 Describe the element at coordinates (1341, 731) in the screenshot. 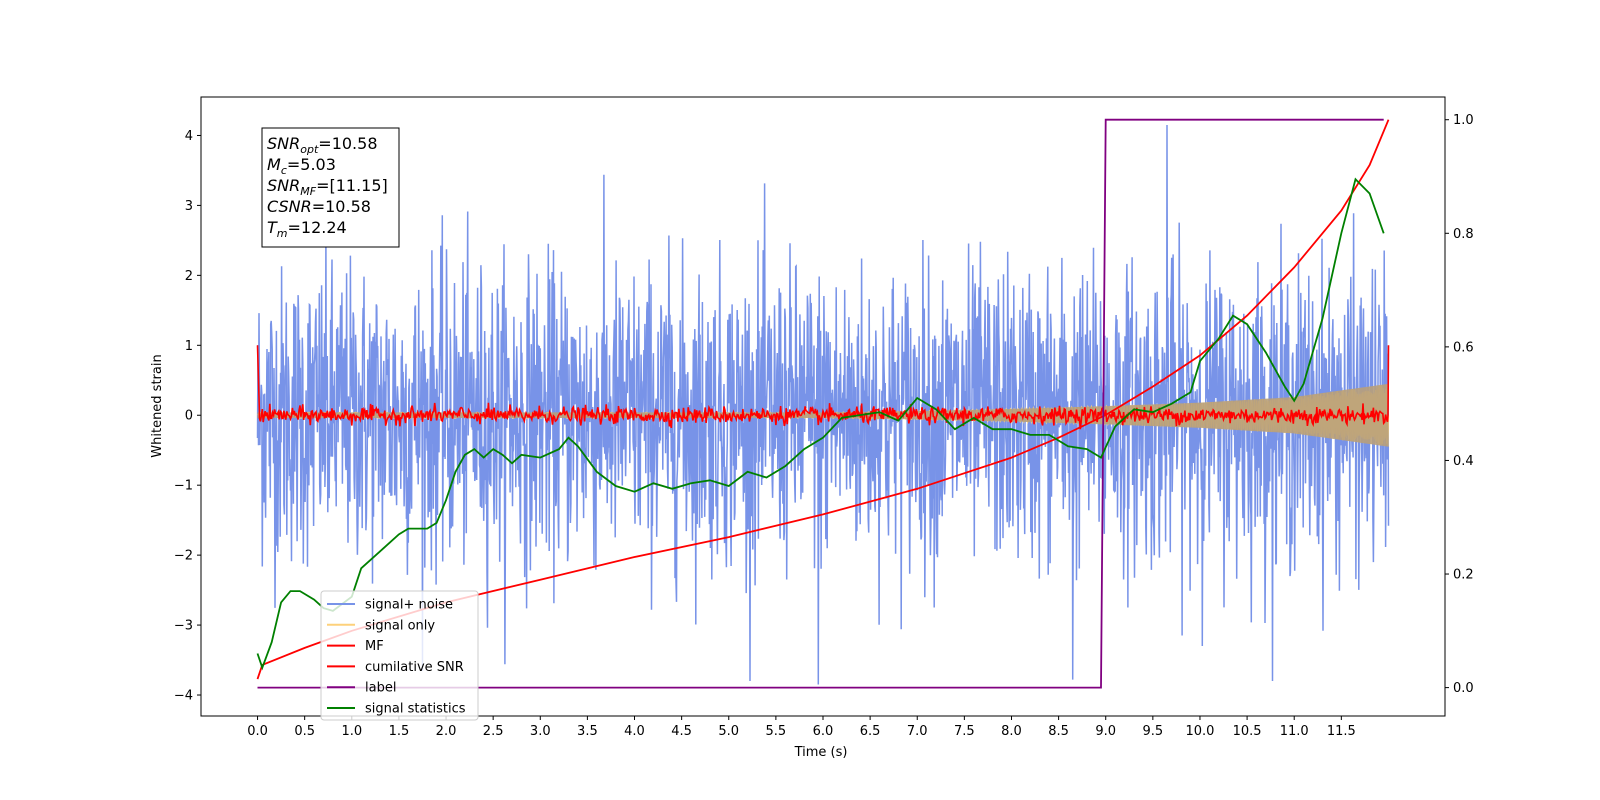

I see `x-tick-label: 11.5` at that location.